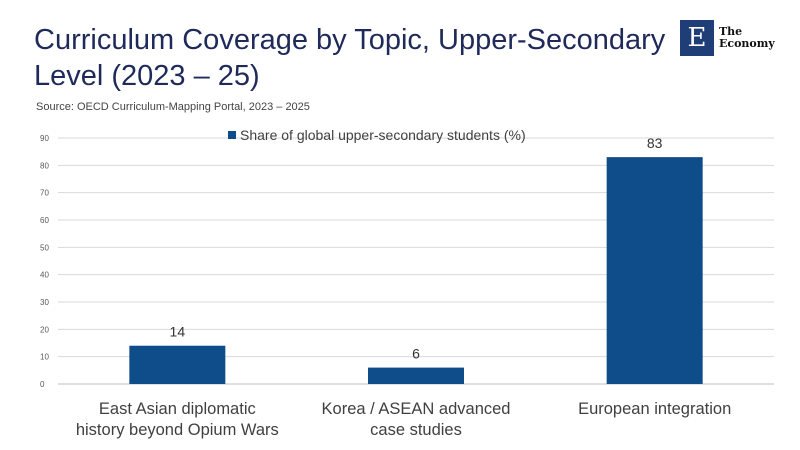 The height and width of the screenshot is (450, 800). What do you see at coordinates (232, 135) in the screenshot?
I see `legend-swatch` at bounding box center [232, 135].